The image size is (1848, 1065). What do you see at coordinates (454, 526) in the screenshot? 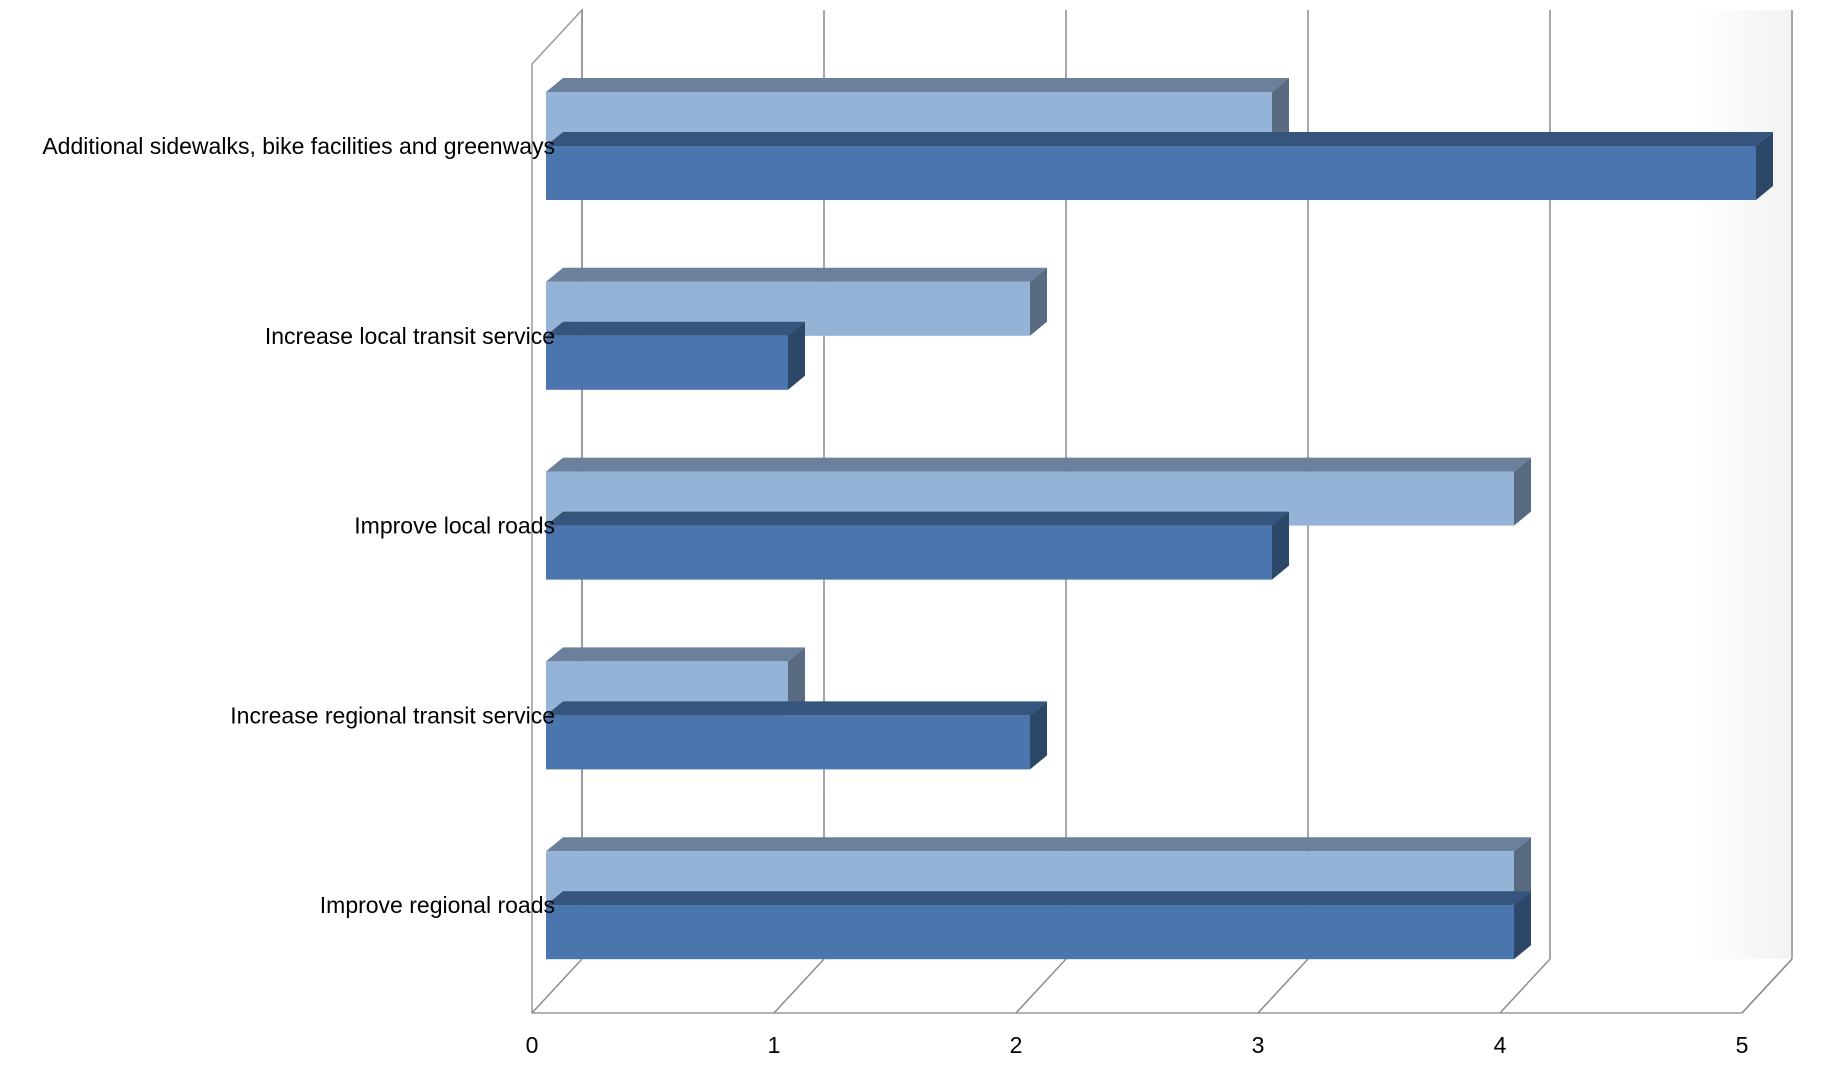
I see `category-label: Improve local roads` at bounding box center [454, 526].